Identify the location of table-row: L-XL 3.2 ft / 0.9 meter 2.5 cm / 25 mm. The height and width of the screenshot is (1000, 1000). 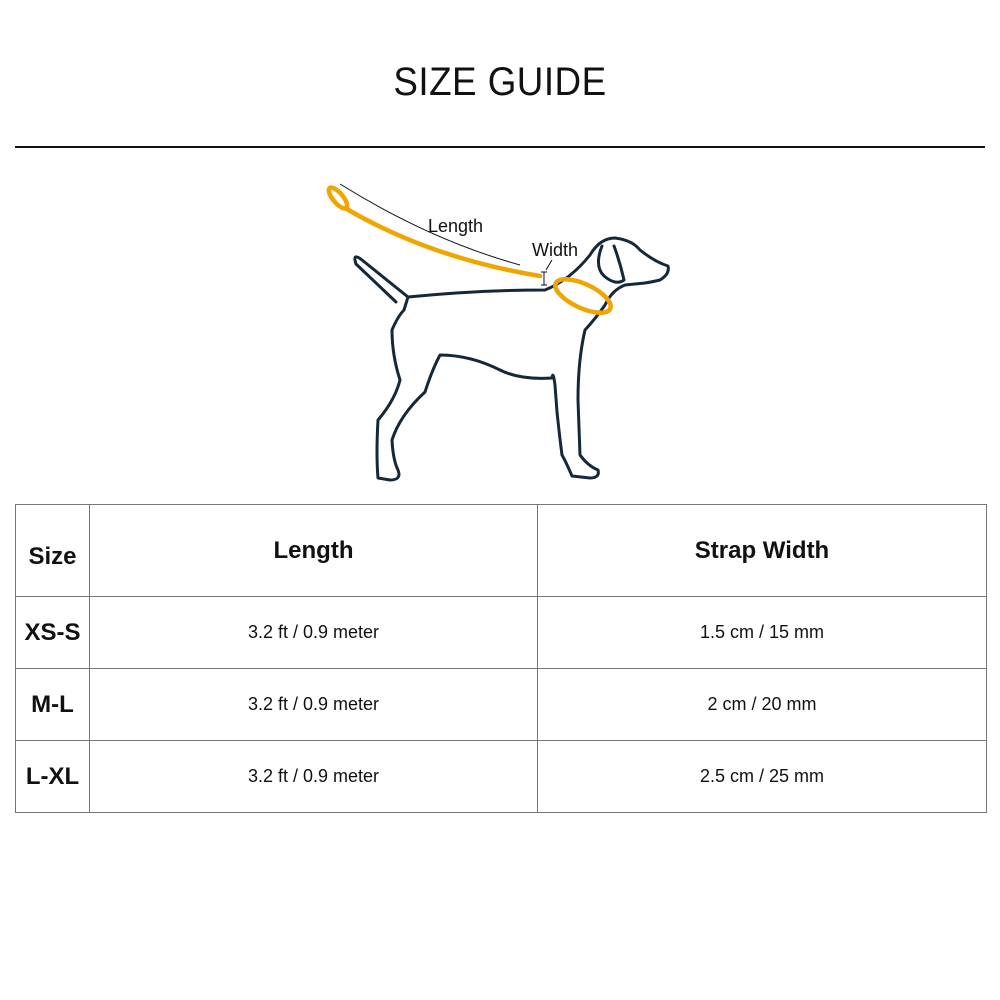
(501, 776).